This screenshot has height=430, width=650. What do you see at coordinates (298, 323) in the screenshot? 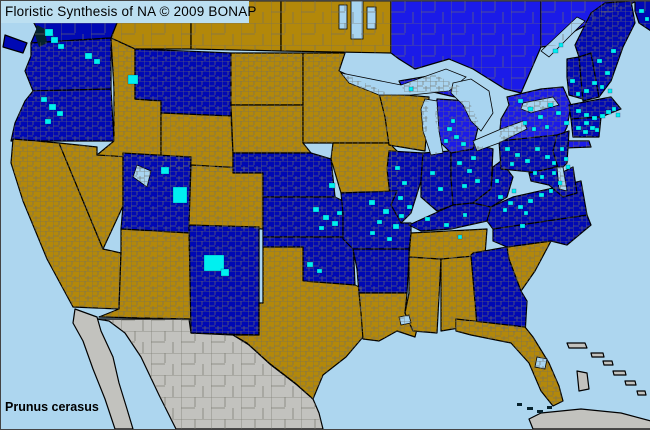
I see `region-tx-subdivisions` at bounding box center [298, 323].